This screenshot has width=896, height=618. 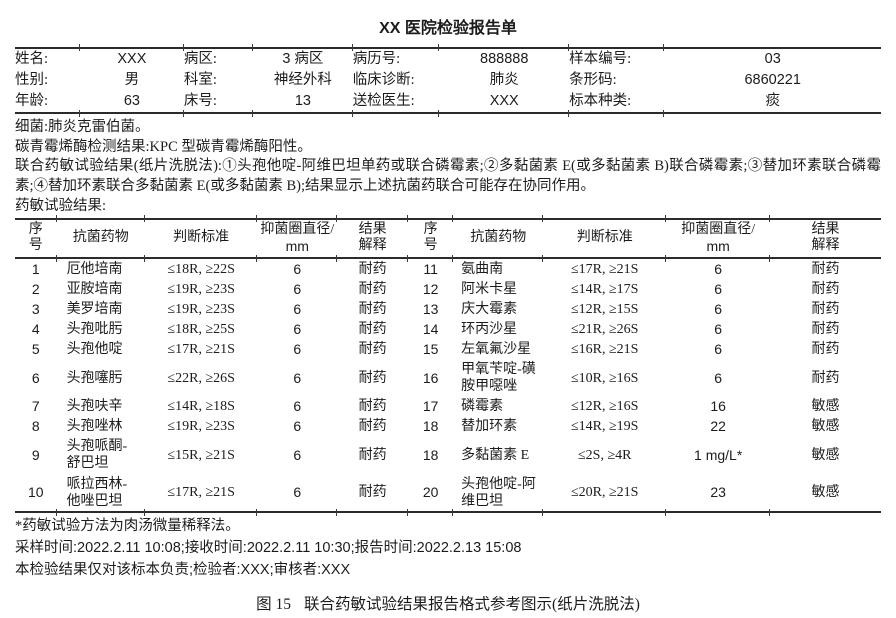 What do you see at coordinates (219, 104) in the screenshot?
I see `field-label: 床号:` at bounding box center [219, 104].